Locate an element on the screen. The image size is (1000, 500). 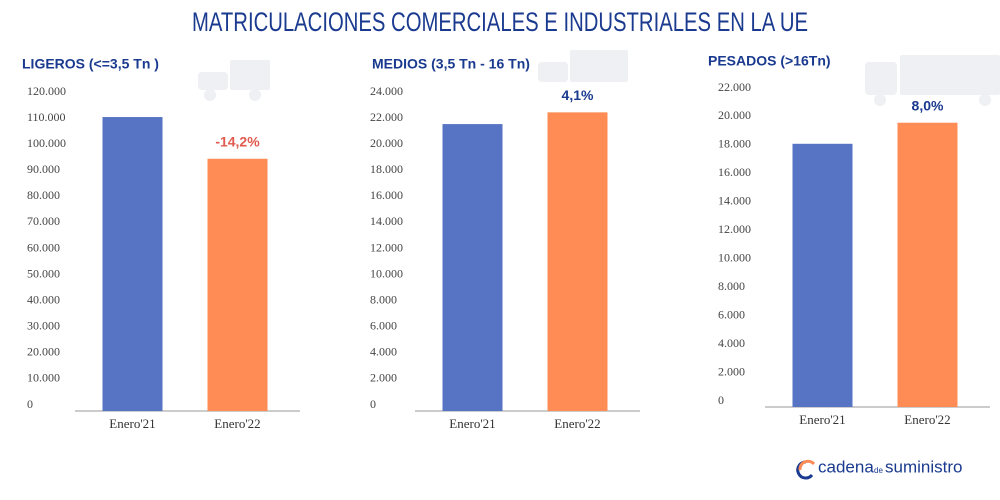
chart-subtitle: PESADOS (>16Tn) is located at coordinates (769, 61).